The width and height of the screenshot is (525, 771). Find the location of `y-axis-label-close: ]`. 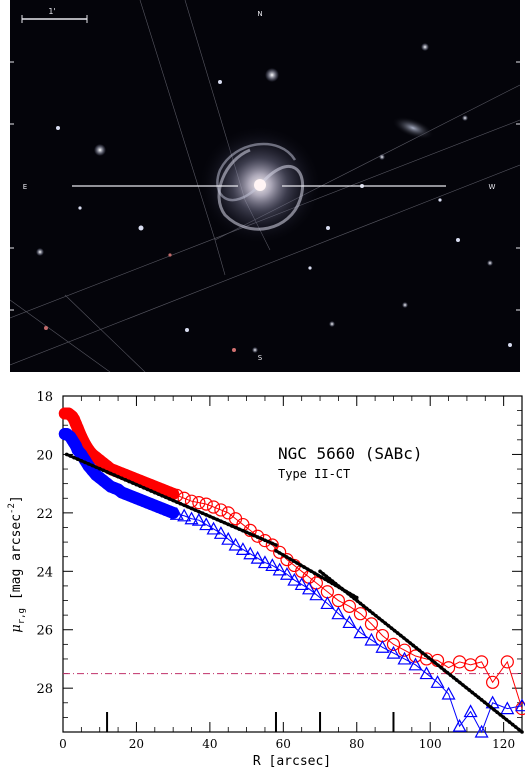

y-axis-label-close: ] is located at coordinates (16, 499).